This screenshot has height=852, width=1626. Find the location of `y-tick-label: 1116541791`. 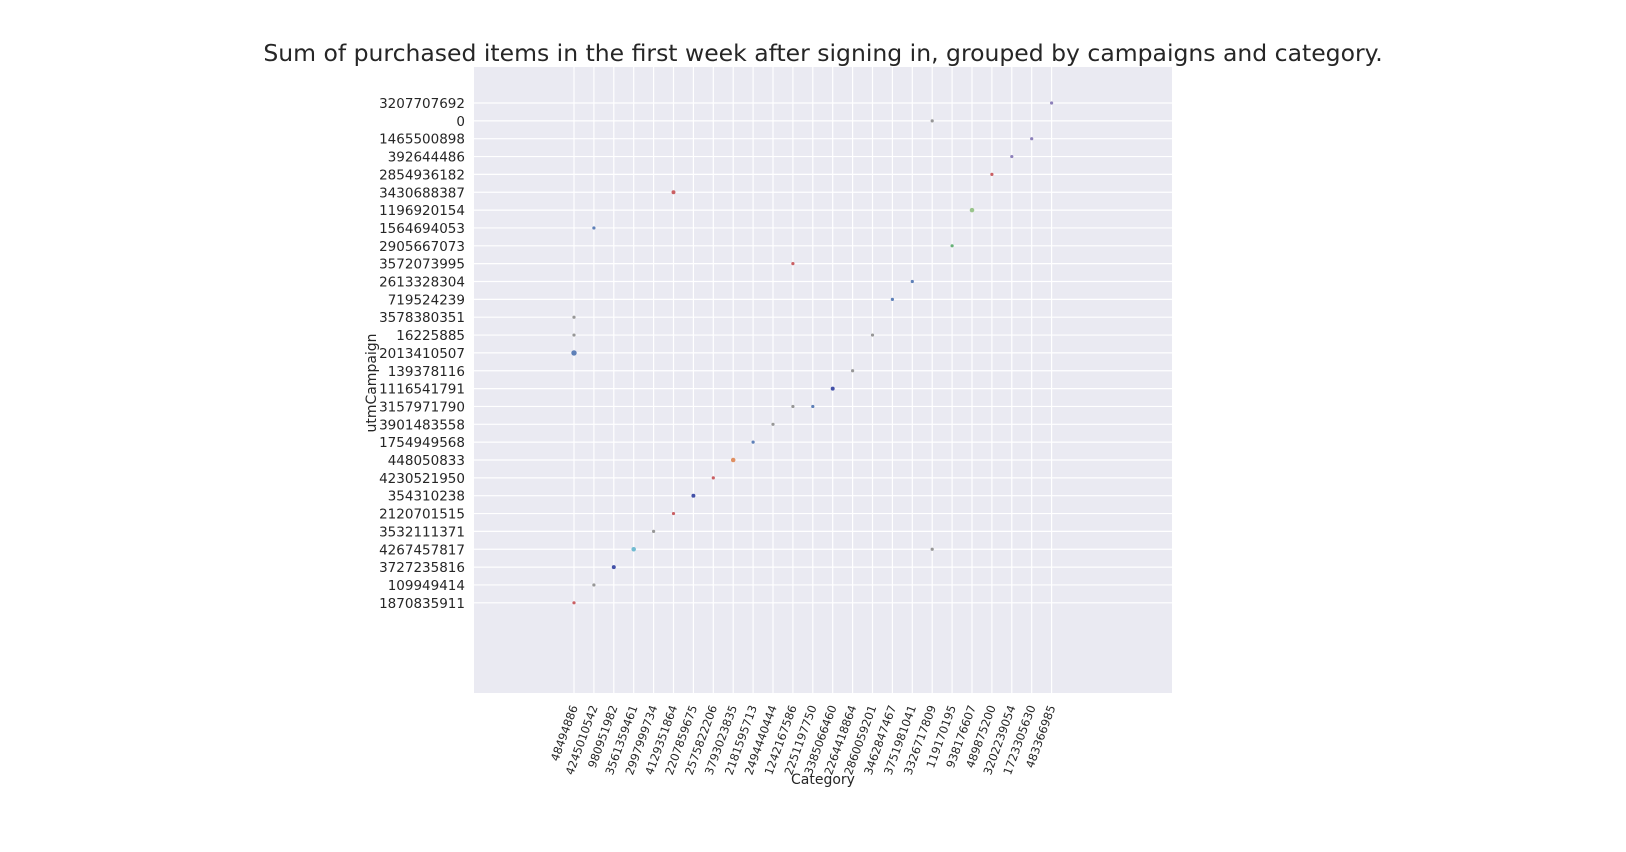

y-tick-label: 1116541791 is located at coordinates (422, 390).